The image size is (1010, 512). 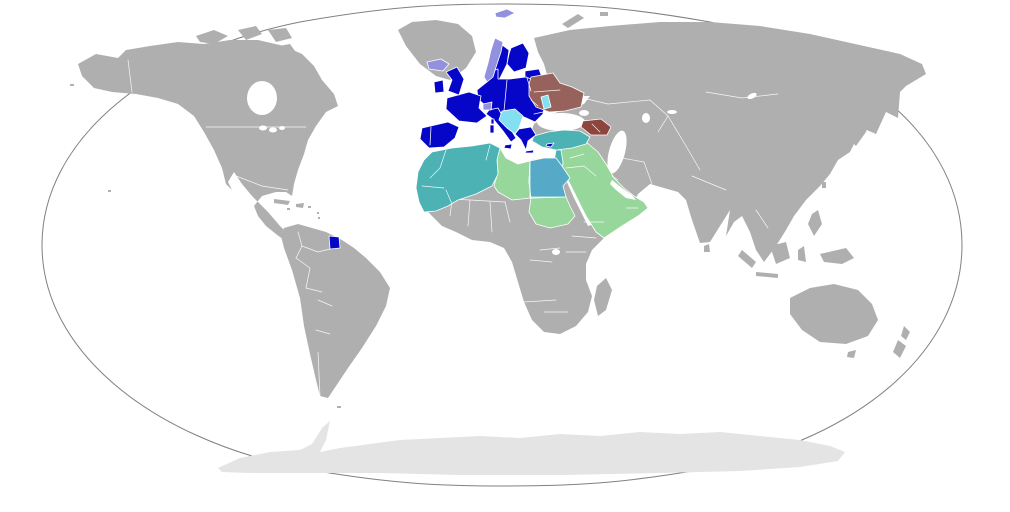 I want to click on region-group-candidate-cyan, so click(x=525, y=114).